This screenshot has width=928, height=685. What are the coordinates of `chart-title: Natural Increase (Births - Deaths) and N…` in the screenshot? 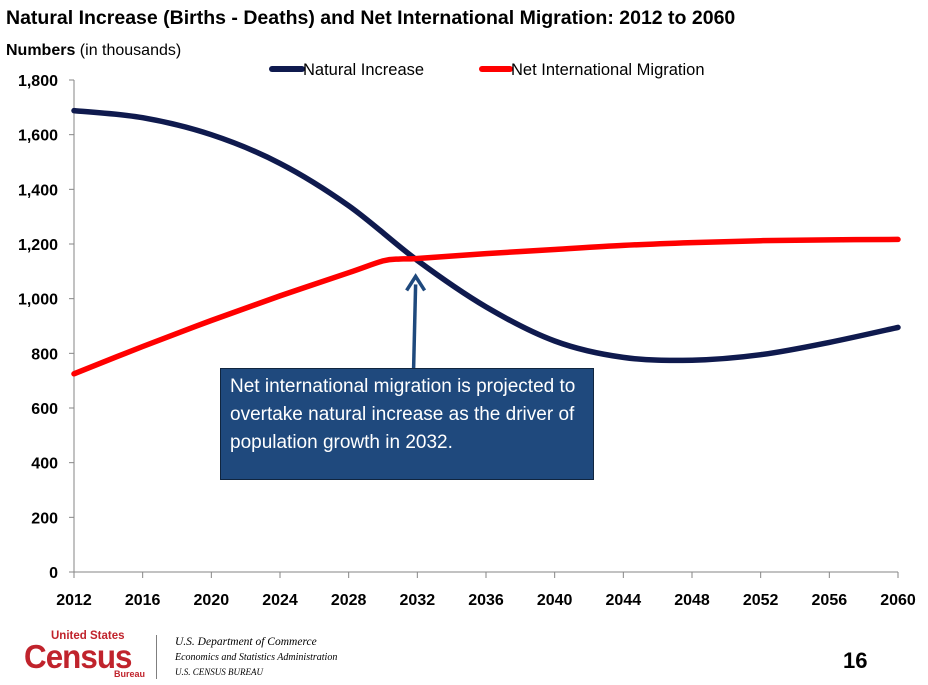 It's located at (371, 18).